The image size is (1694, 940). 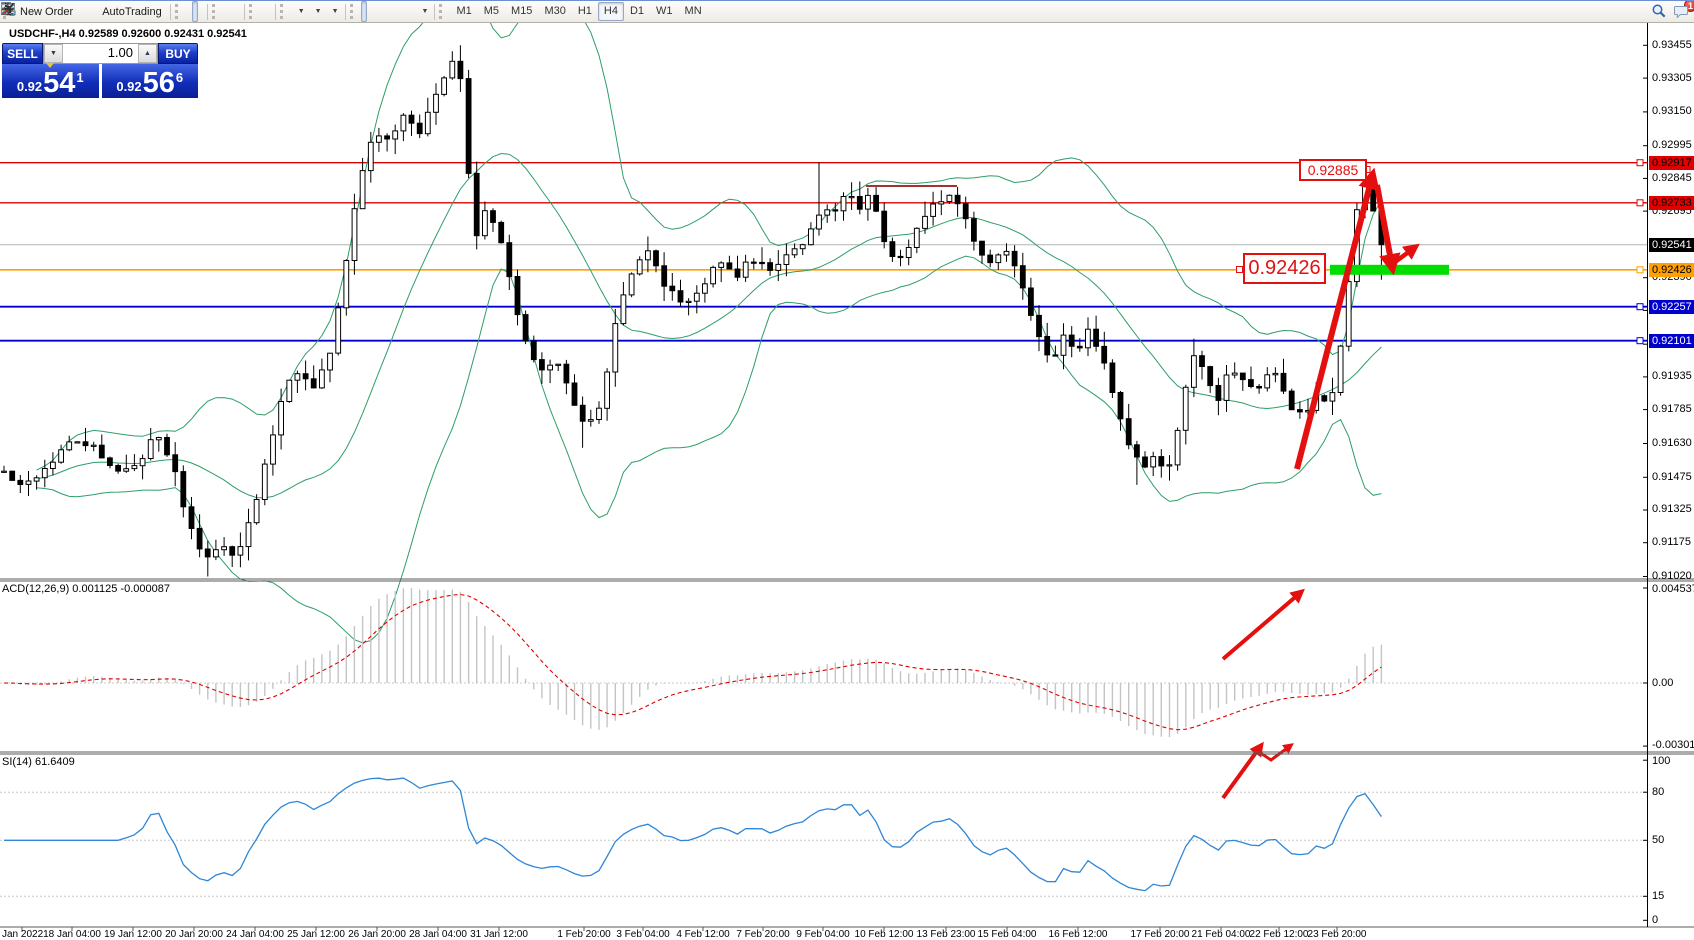 I want to click on arrows-tool-caret-icon: ▼, so click(x=425, y=11).